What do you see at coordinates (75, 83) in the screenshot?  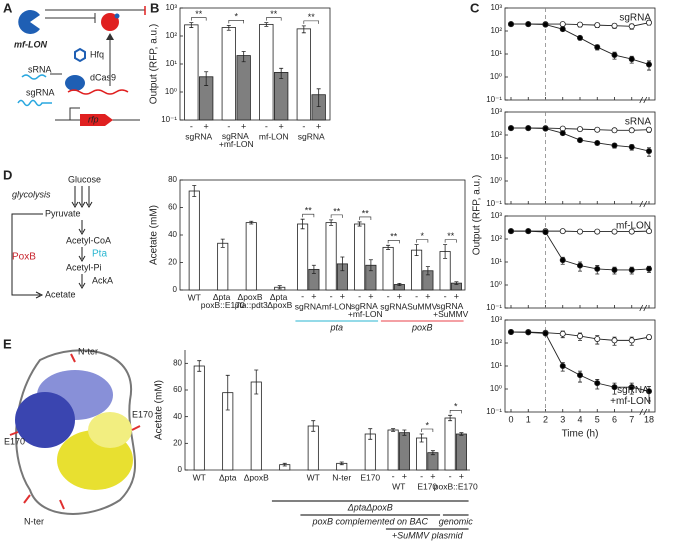 I see `dcas9-icon` at bounding box center [75, 83].